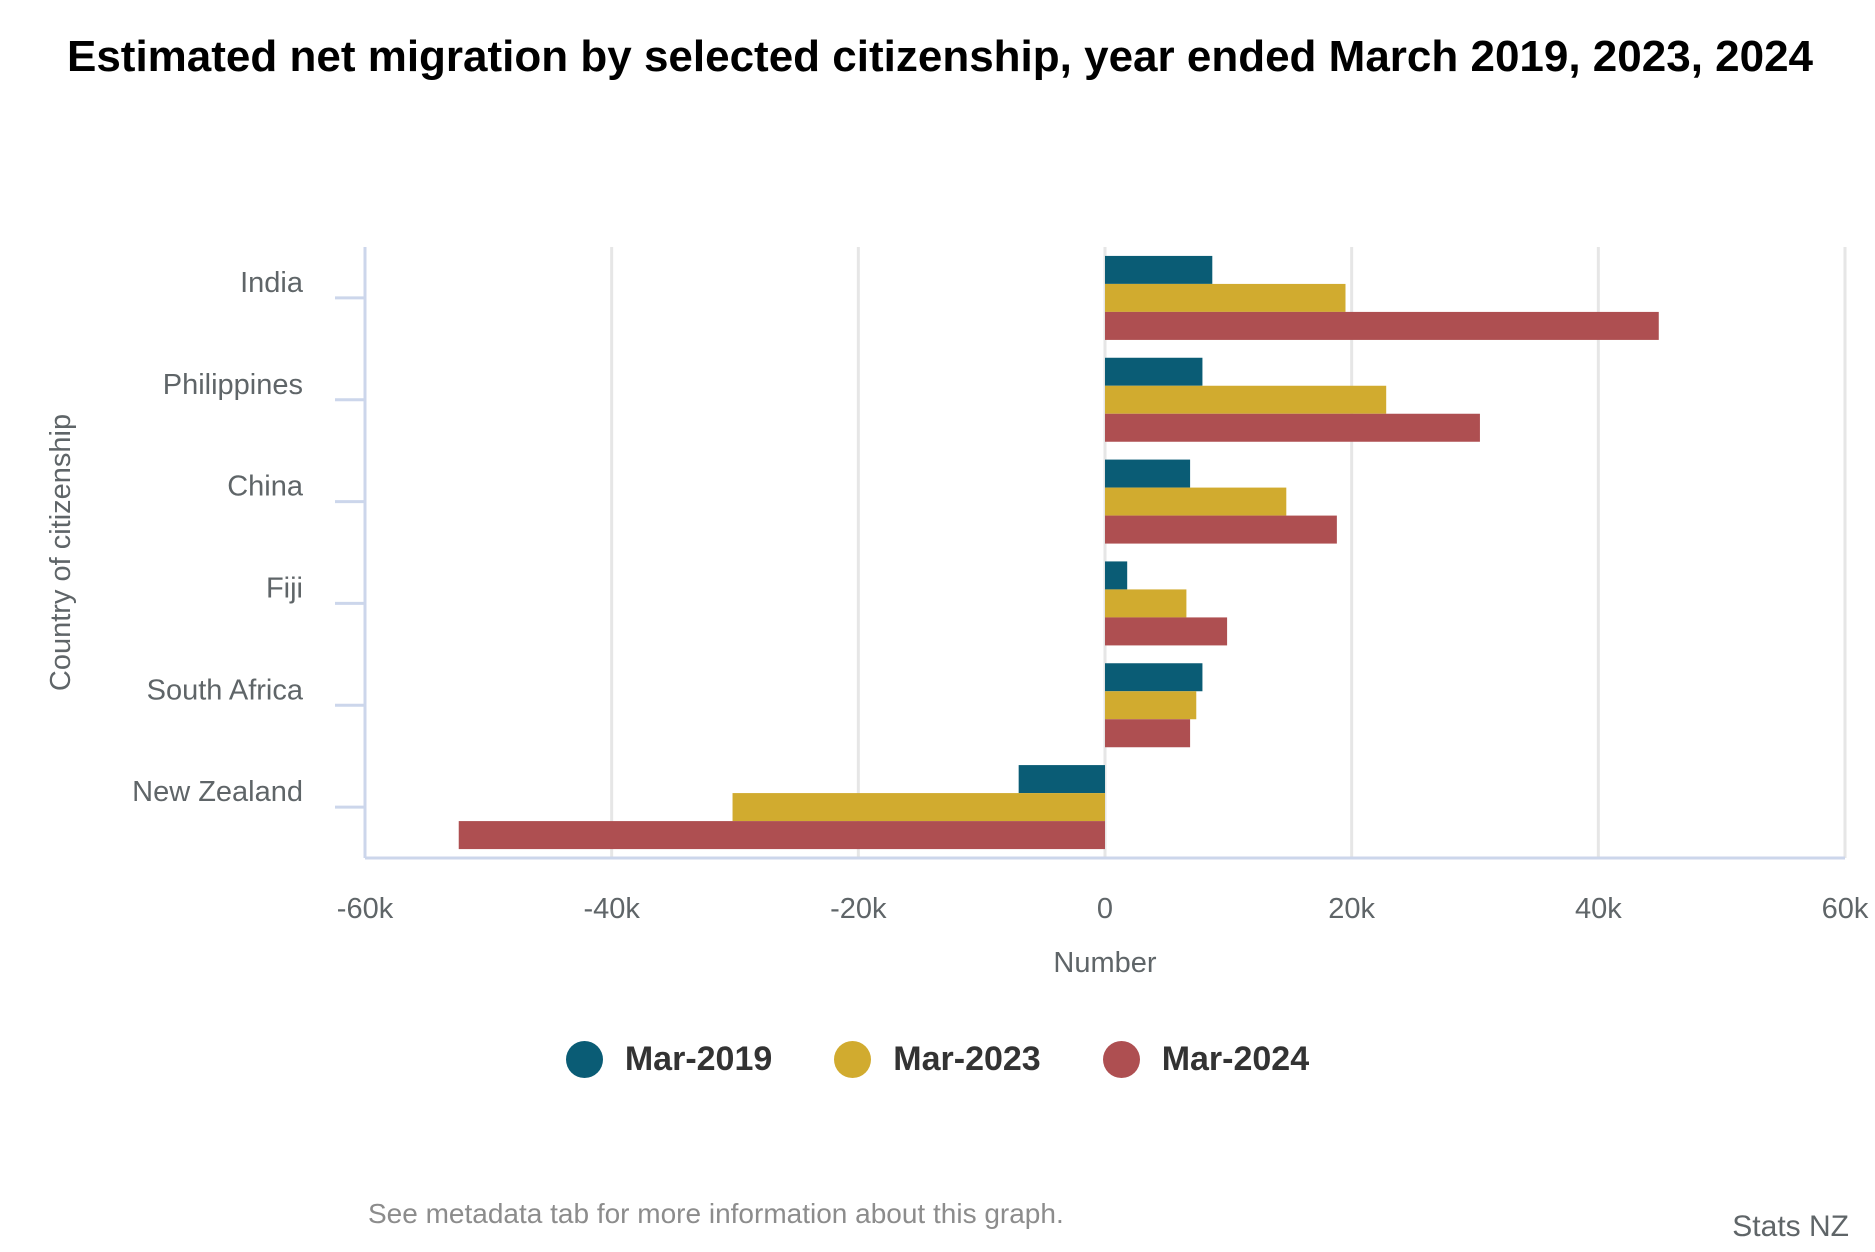 The height and width of the screenshot is (1252, 1875). I want to click on bar-new-zealand-mar-2023, so click(918, 807).